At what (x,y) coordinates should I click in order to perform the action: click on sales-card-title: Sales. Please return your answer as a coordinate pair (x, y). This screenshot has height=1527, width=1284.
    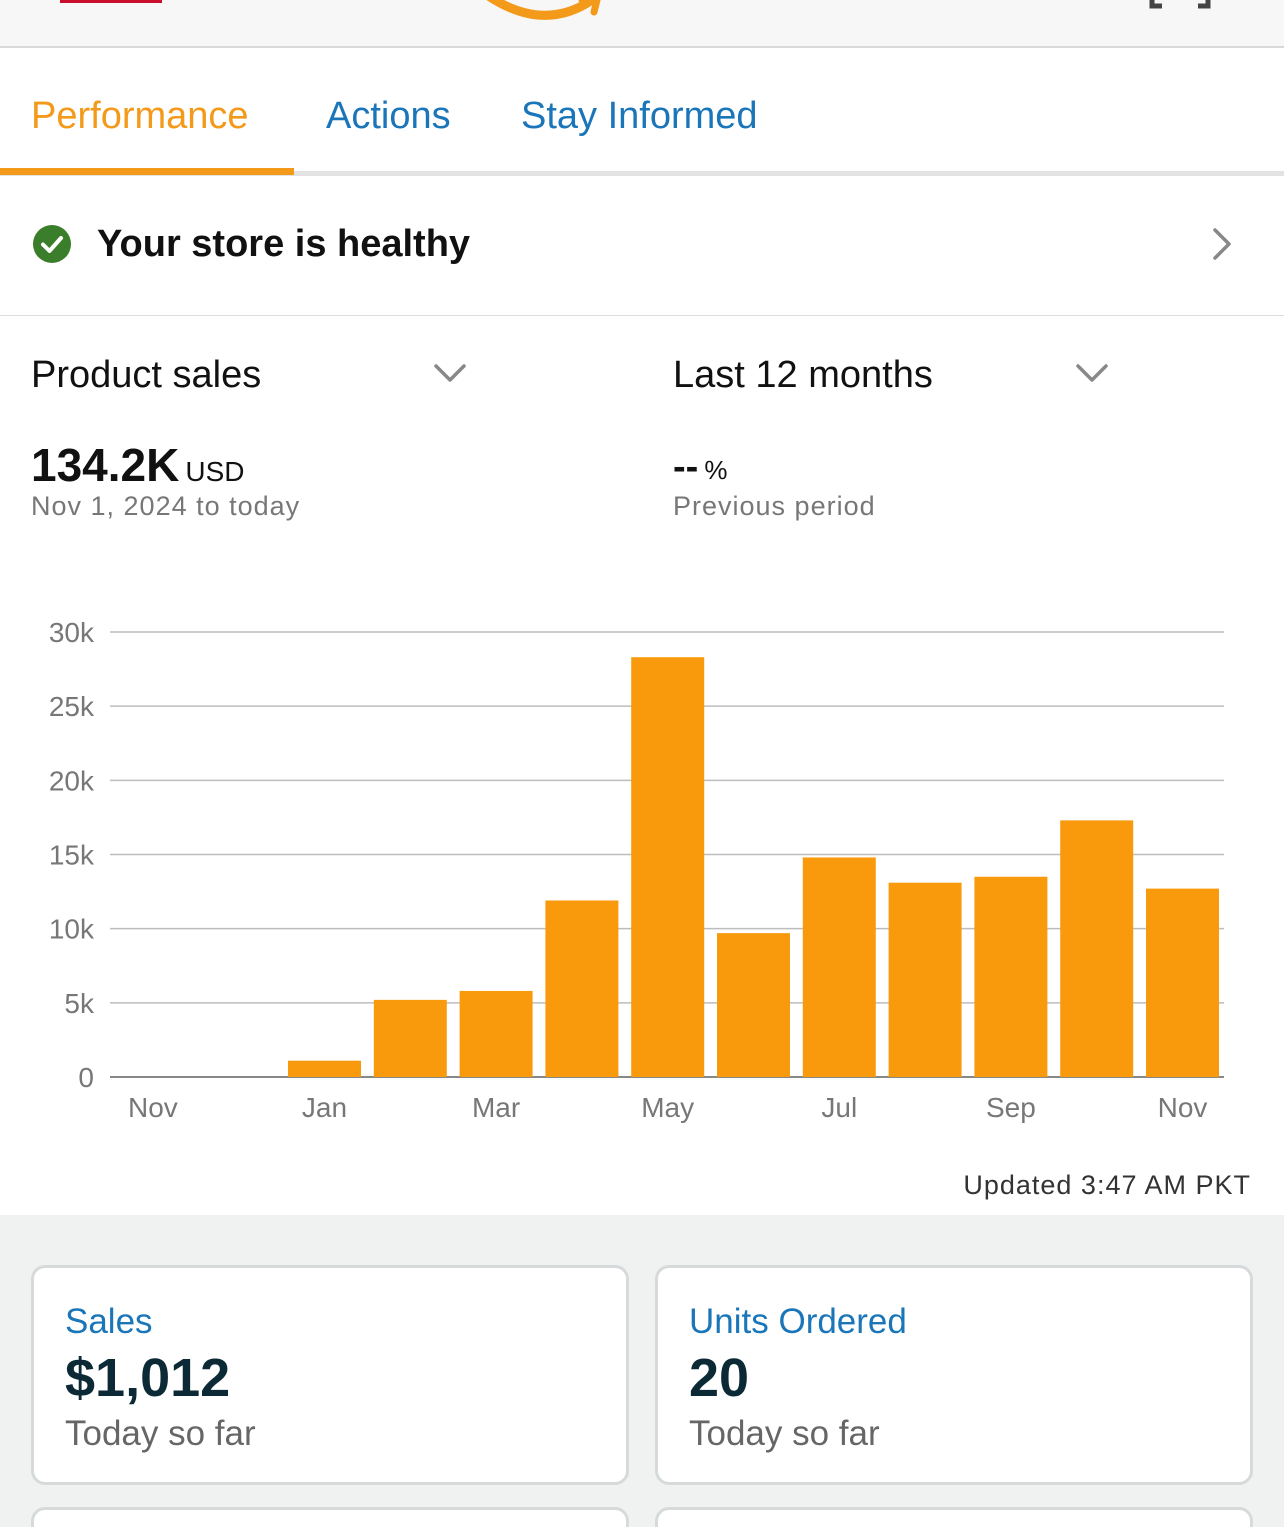
    Looking at the image, I should click on (109, 1321).